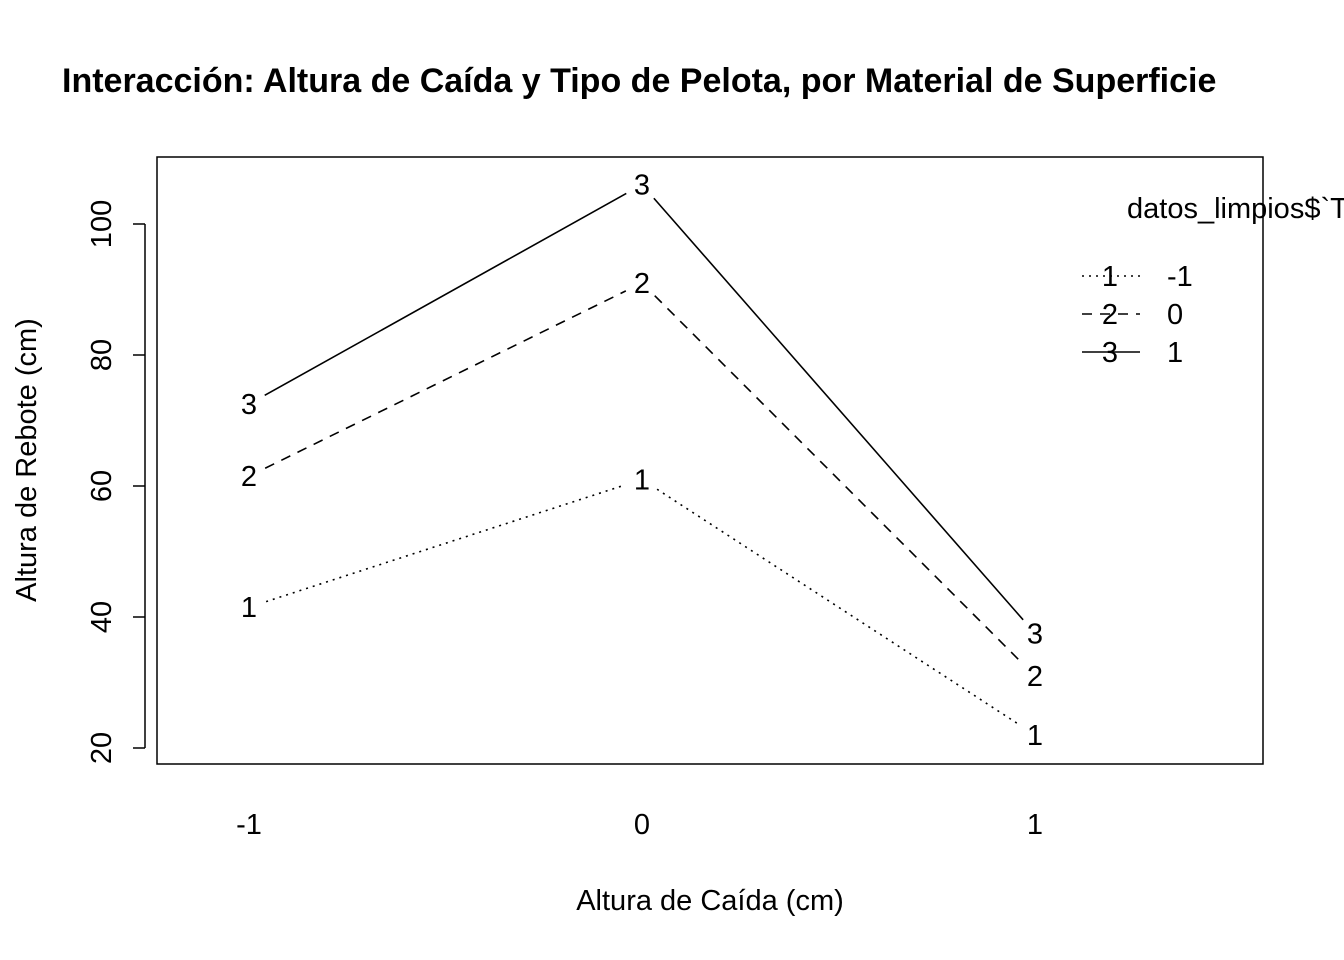 This screenshot has width=1344, height=960. What do you see at coordinates (710, 901) in the screenshot?
I see `x-axis-label: Altura de Caída (cm)` at bounding box center [710, 901].